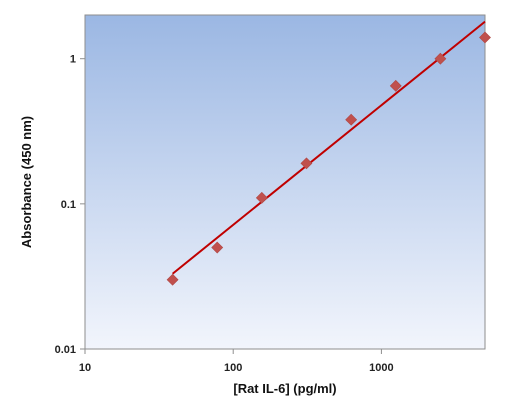  Describe the element at coordinates (26, 182) in the screenshot. I see `y-axis-title: Absorbance (450 nm)` at that location.